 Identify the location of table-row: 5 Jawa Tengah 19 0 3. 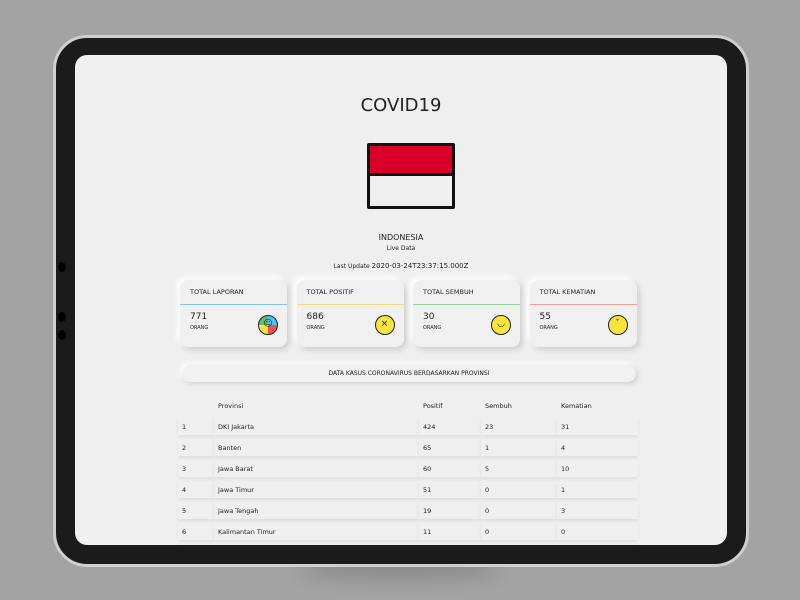
(408, 510).